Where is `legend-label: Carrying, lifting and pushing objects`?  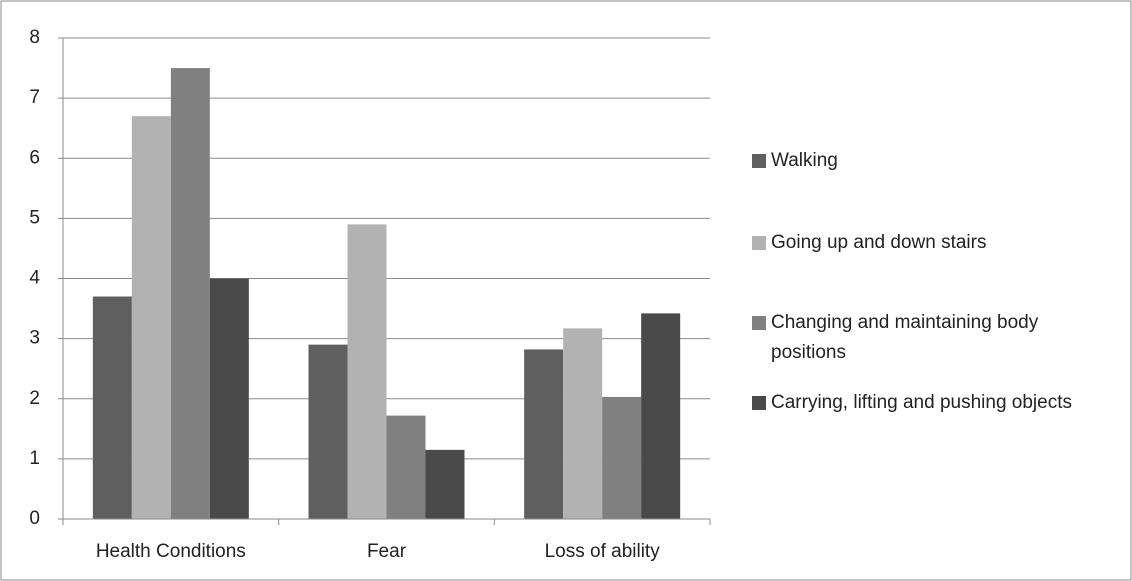 legend-label: Carrying, lifting and pushing objects is located at coordinates (922, 402).